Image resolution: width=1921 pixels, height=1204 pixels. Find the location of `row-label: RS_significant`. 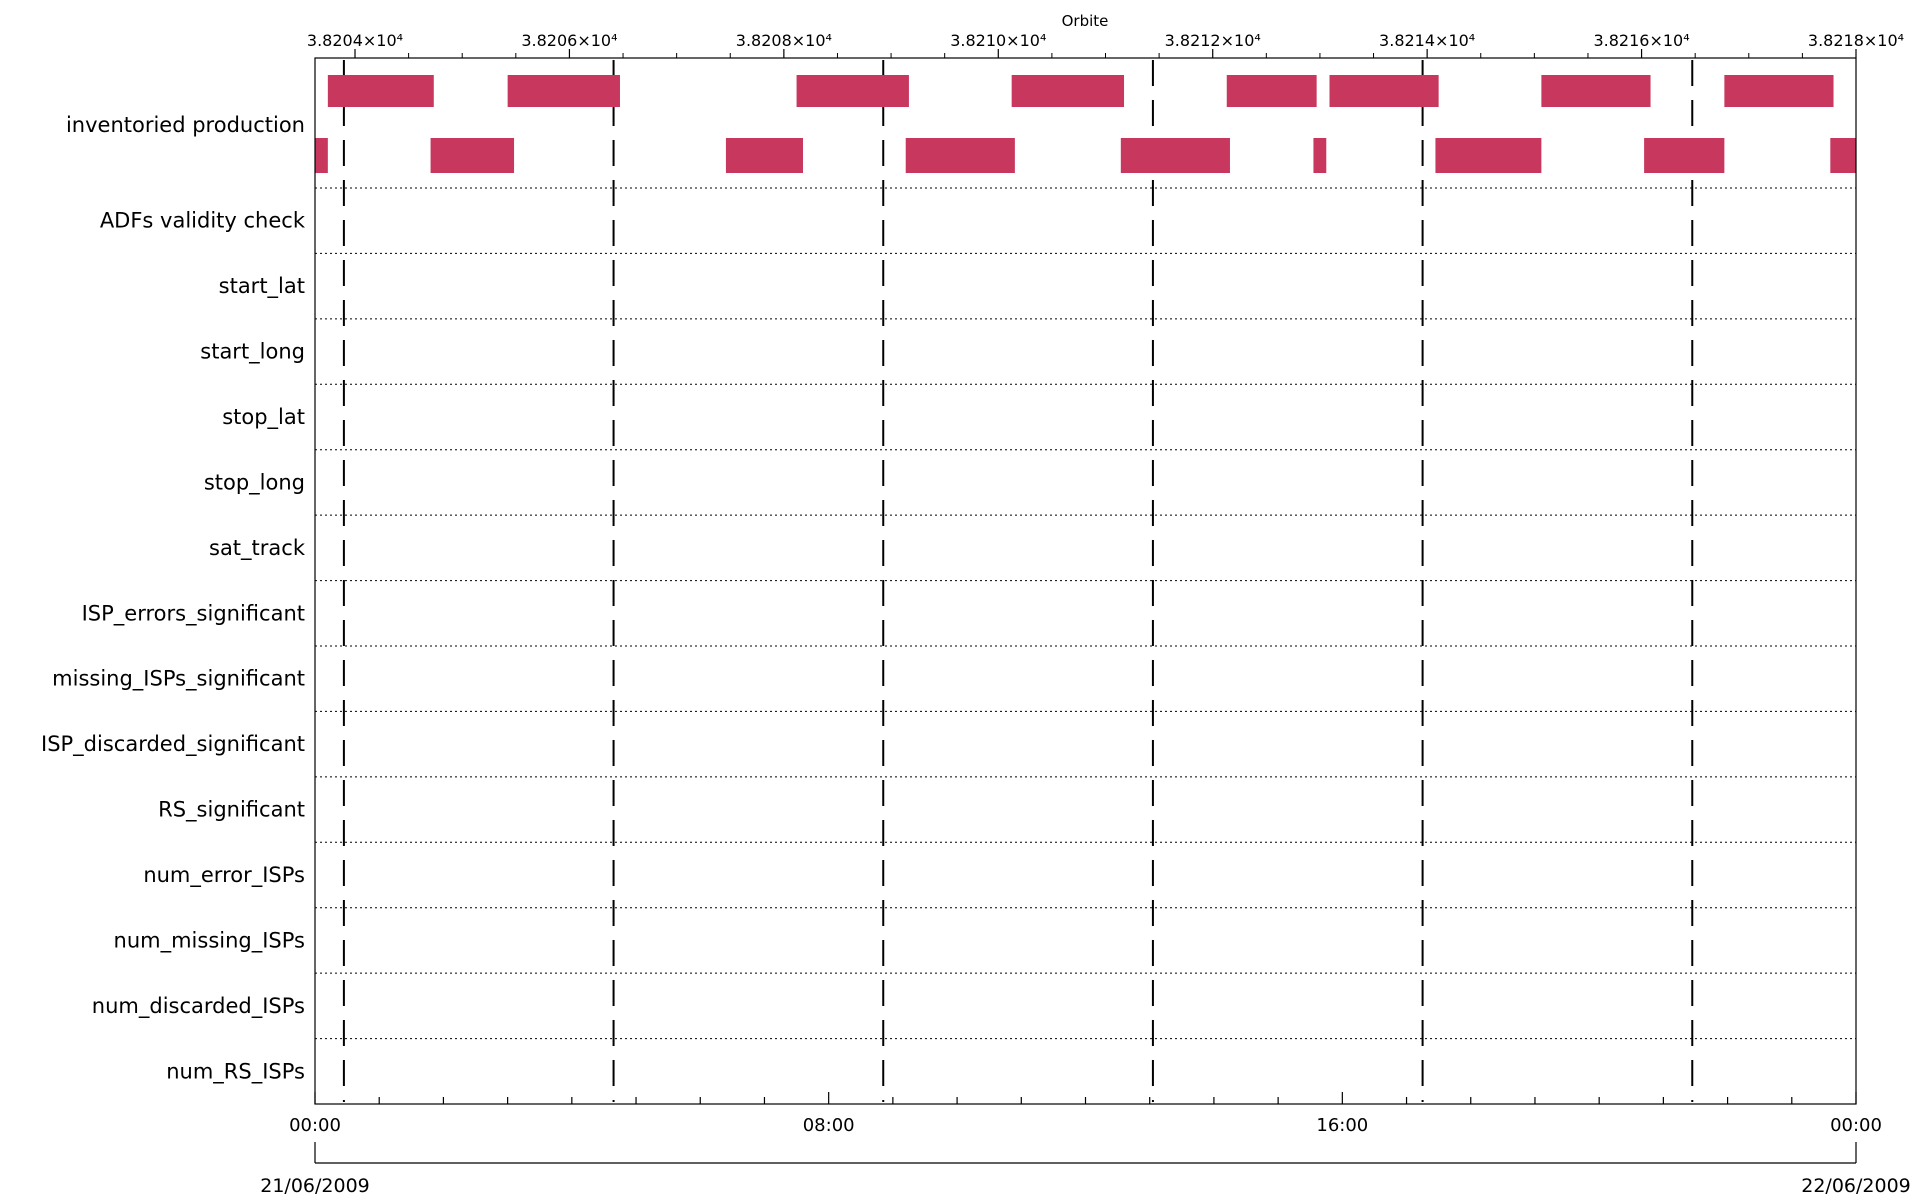

row-label: RS_significant is located at coordinates (231, 810).